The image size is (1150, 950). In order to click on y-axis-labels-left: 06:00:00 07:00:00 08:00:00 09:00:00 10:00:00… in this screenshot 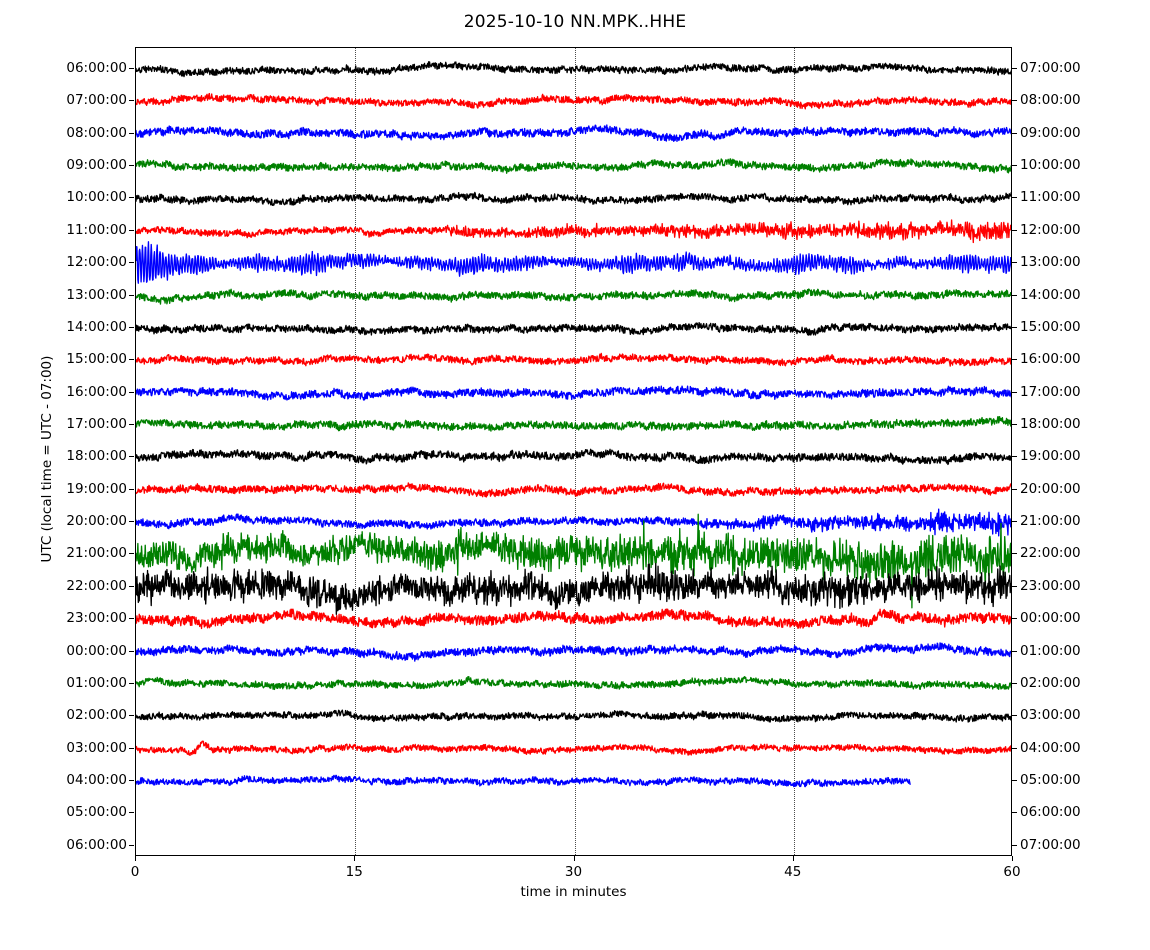, I will do `click(63, 475)`.